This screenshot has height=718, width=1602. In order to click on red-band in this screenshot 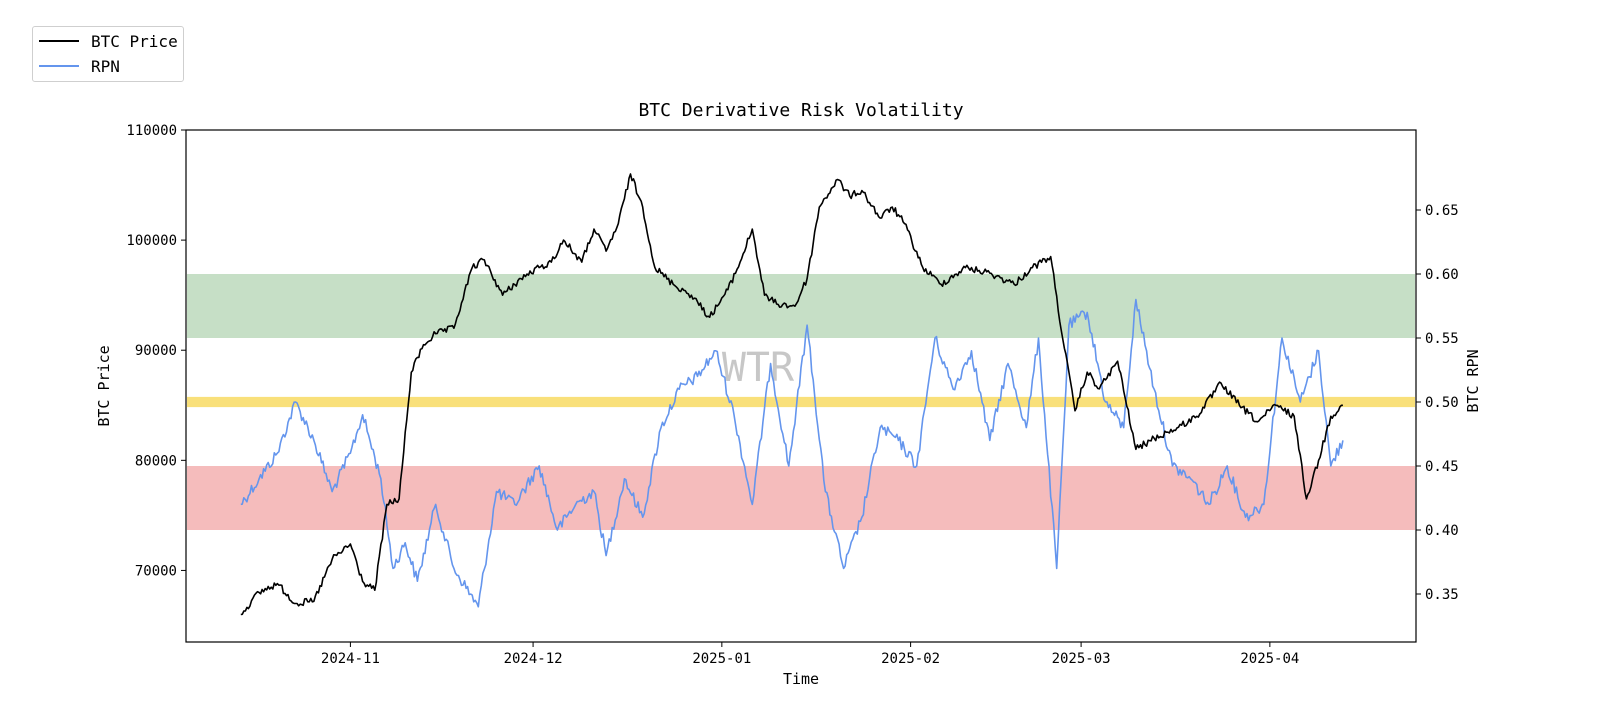, I will do `click(801, 498)`.